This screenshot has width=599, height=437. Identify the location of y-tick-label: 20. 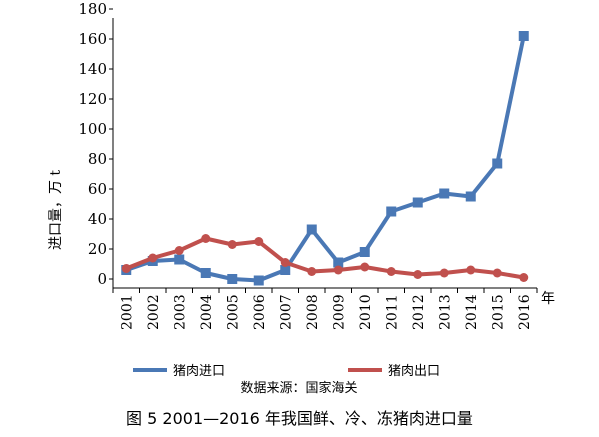
(97, 249).